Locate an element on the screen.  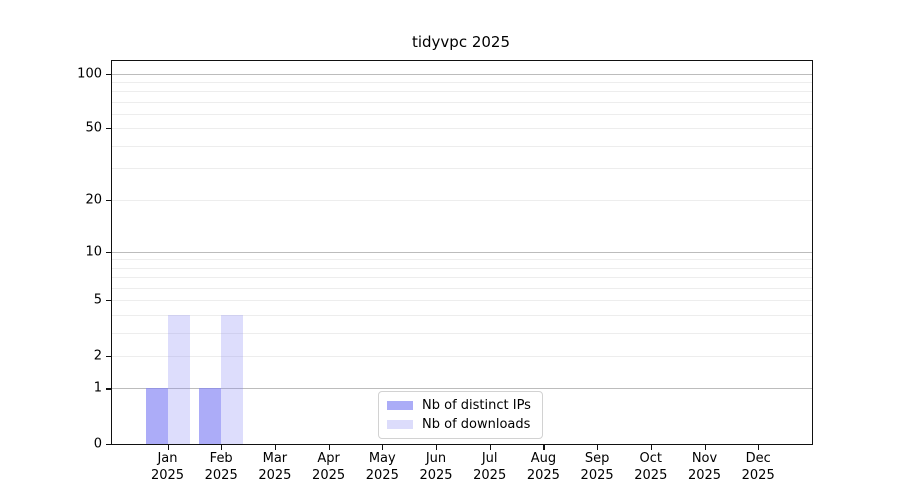
x-tick-label: Jan 2025 is located at coordinates (167, 467).